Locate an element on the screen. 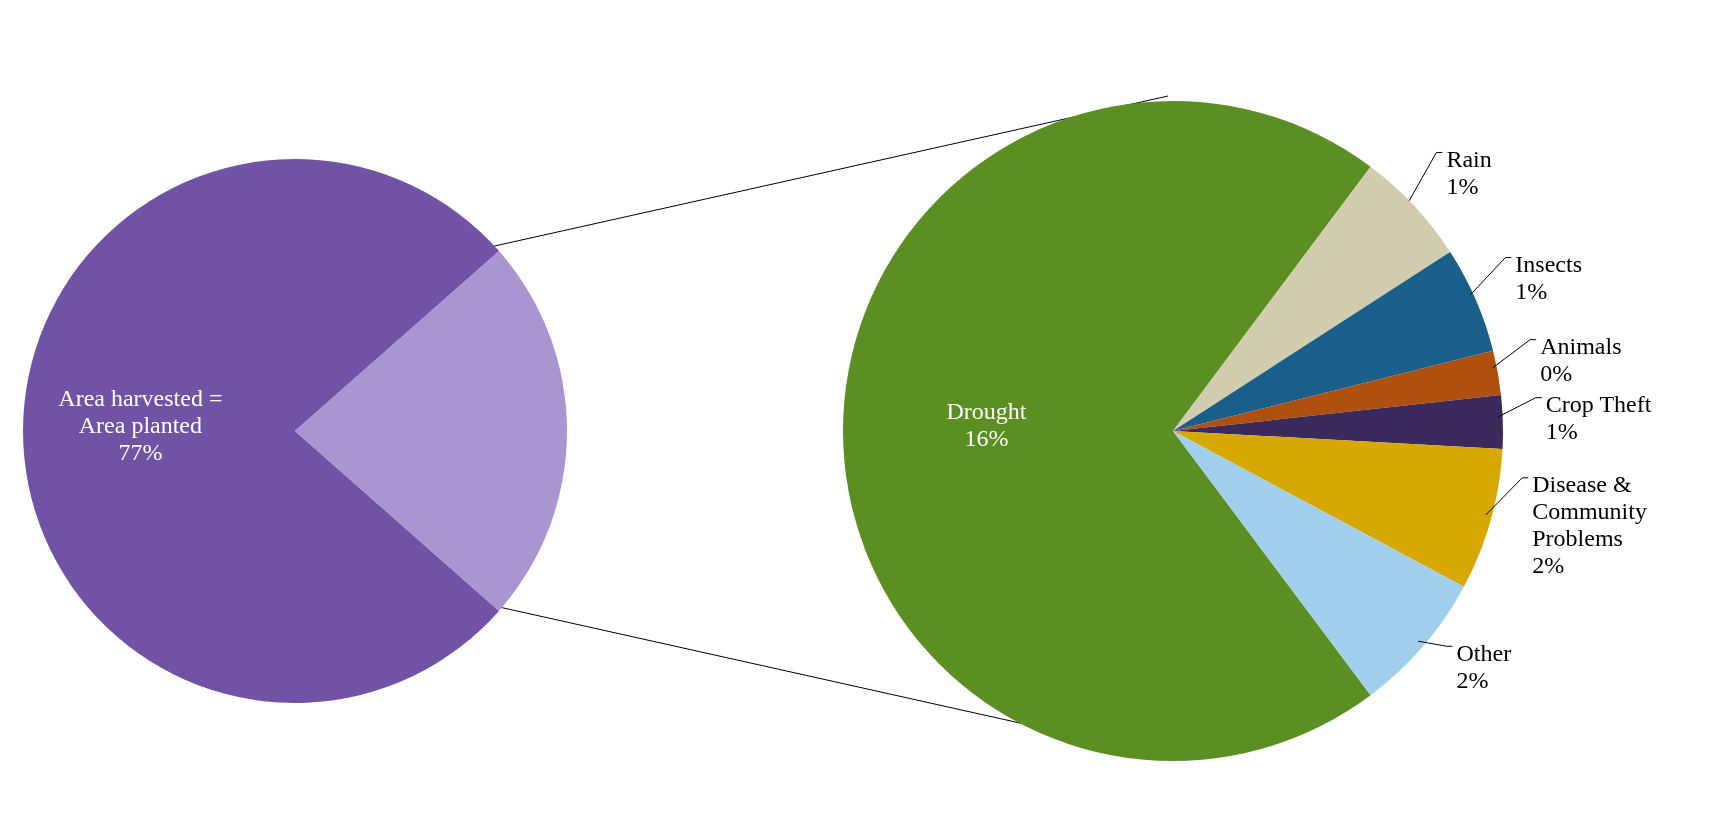 The width and height of the screenshot is (1712, 833). slice-label: Drought is located at coordinates (986, 411).